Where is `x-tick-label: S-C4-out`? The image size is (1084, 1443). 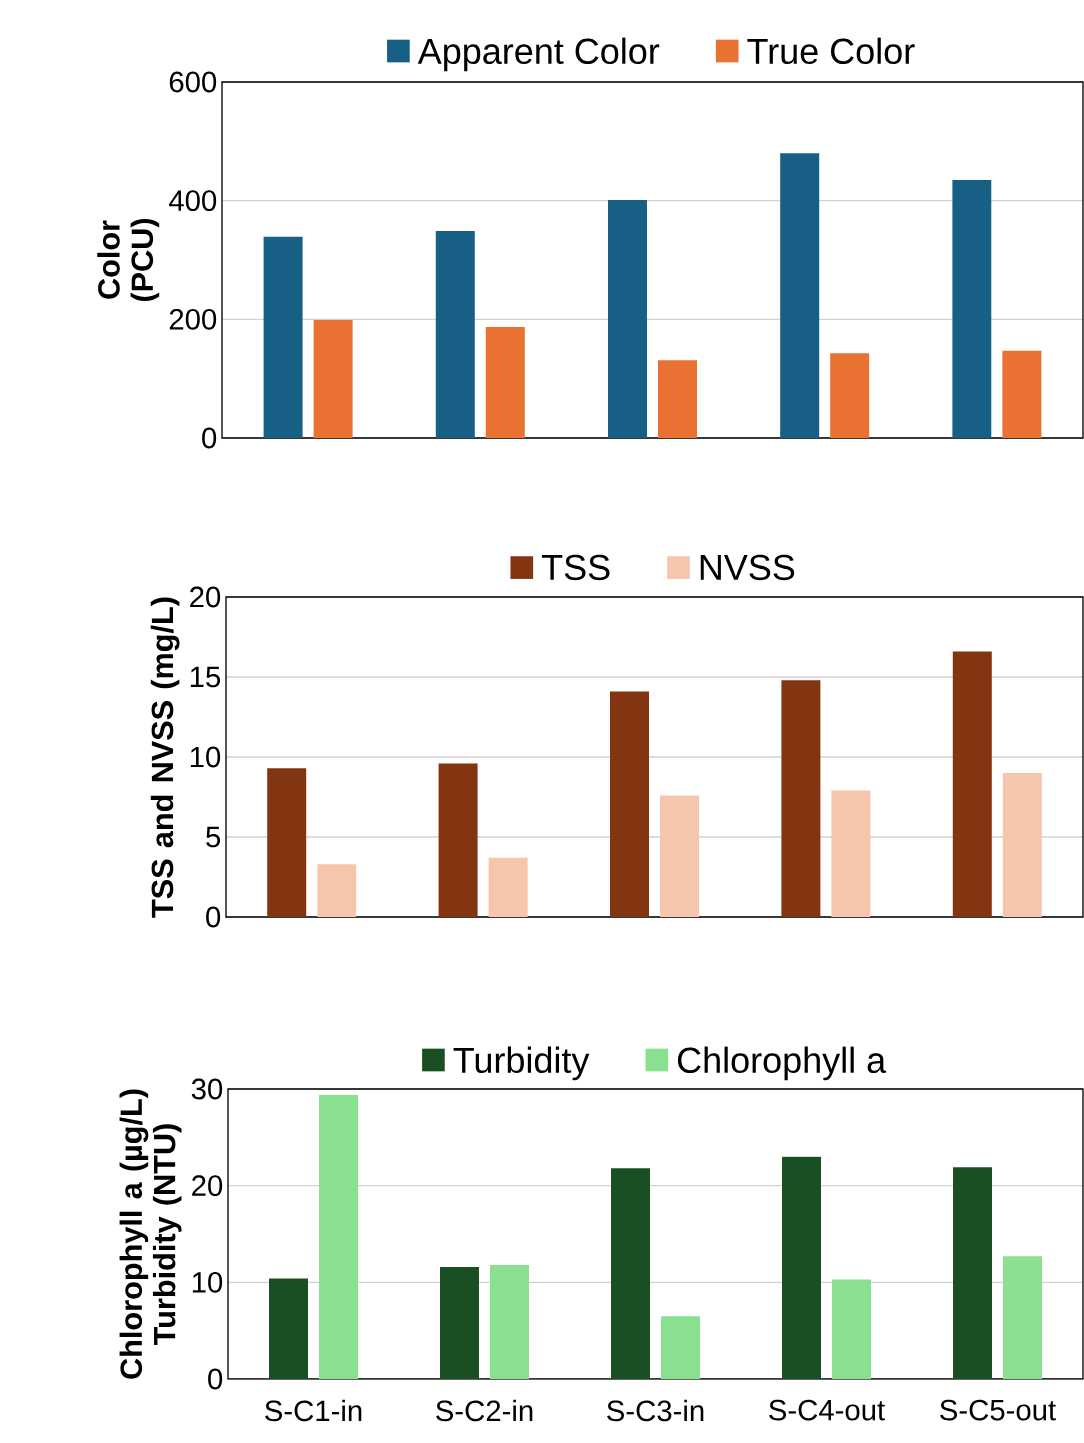 x-tick-label: S-C4-out is located at coordinates (827, 1410).